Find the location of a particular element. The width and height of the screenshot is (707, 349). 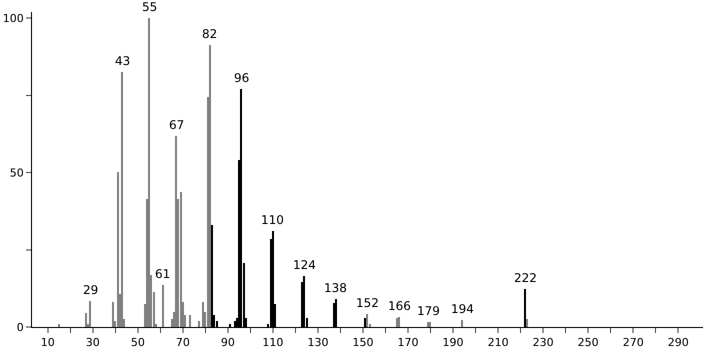

annotation: 55 is located at coordinates (150, 7).